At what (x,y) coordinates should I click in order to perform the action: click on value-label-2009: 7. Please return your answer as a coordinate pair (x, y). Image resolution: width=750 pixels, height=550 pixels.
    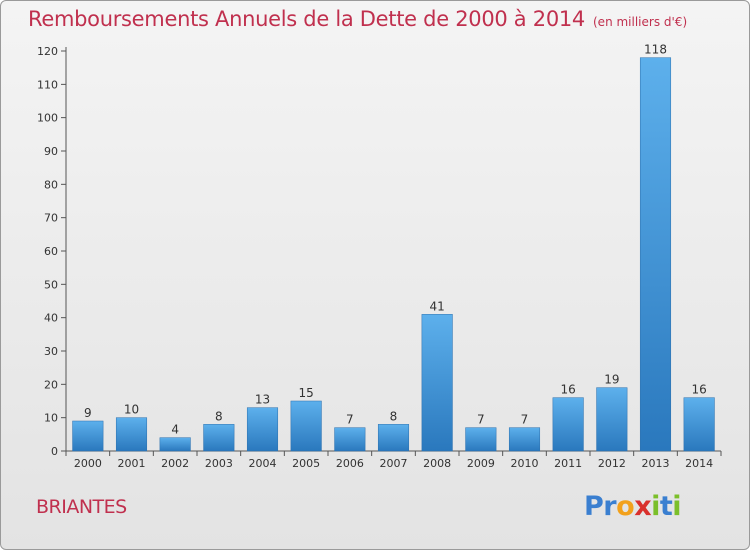
    Looking at the image, I should click on (481, 420).